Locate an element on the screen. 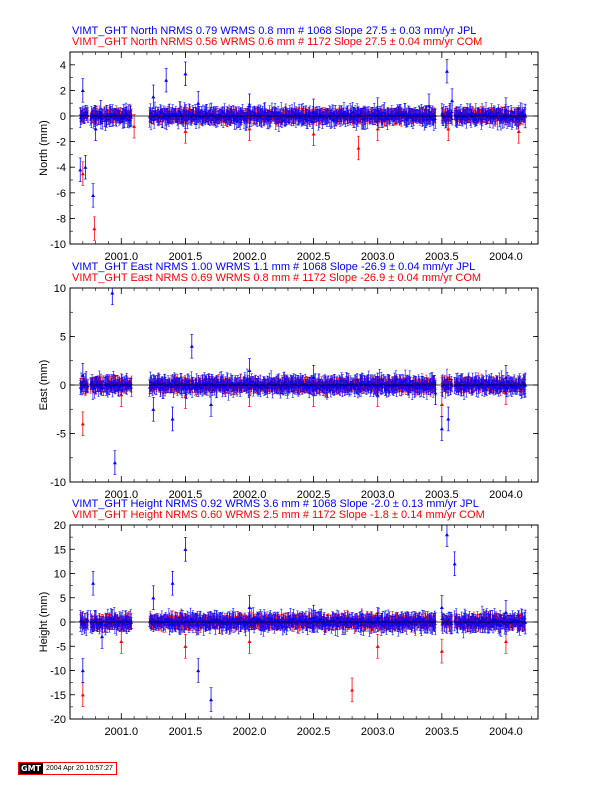 The height and width of the screenshot is (792, 612). y-tick-label: -2 is located at coordinates (61, 143).